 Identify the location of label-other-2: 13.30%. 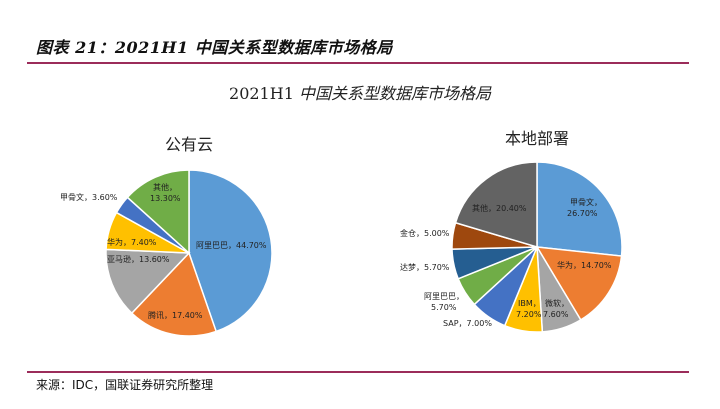
(165, 198).